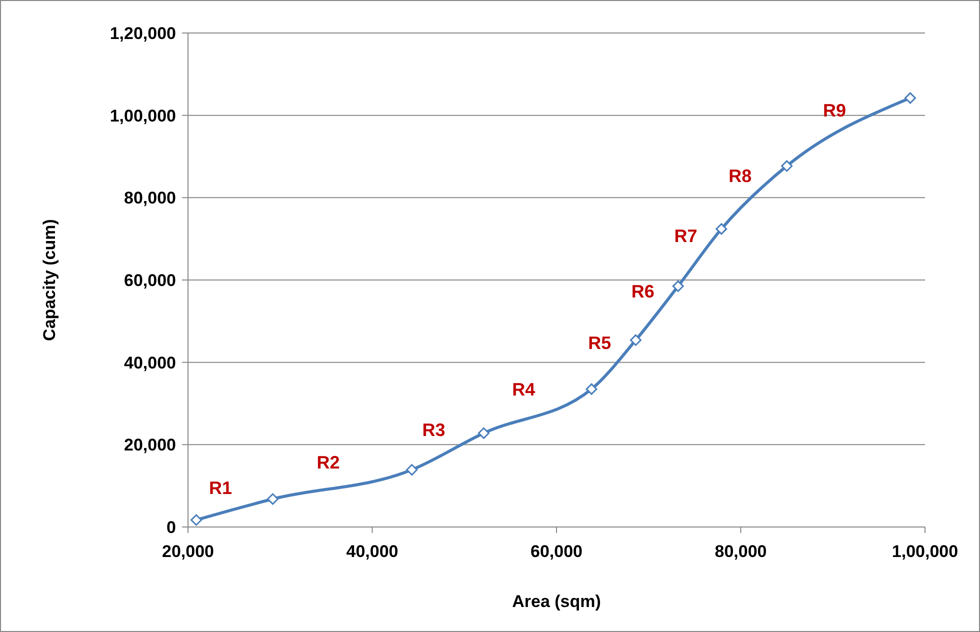  What do you see at coordinates (188, 551) in the screenshot?
I see `x-tick-label: 20,000` at bounding box center [188, 551].